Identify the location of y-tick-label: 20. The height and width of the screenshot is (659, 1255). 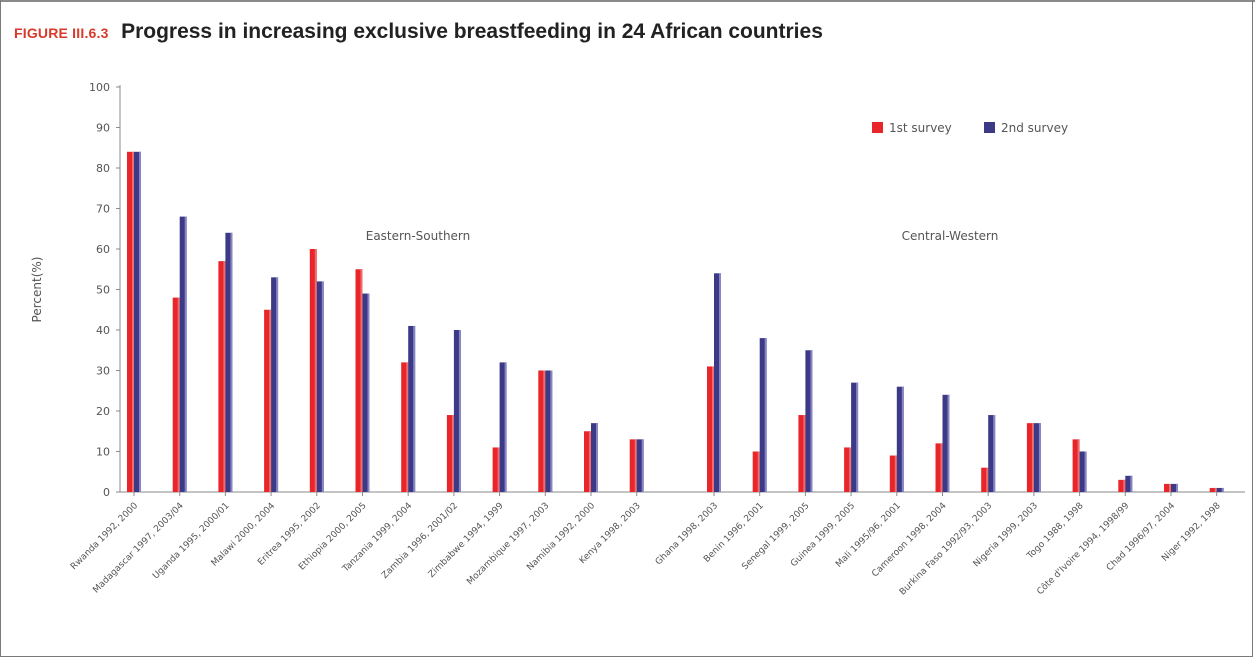
(103, 411).